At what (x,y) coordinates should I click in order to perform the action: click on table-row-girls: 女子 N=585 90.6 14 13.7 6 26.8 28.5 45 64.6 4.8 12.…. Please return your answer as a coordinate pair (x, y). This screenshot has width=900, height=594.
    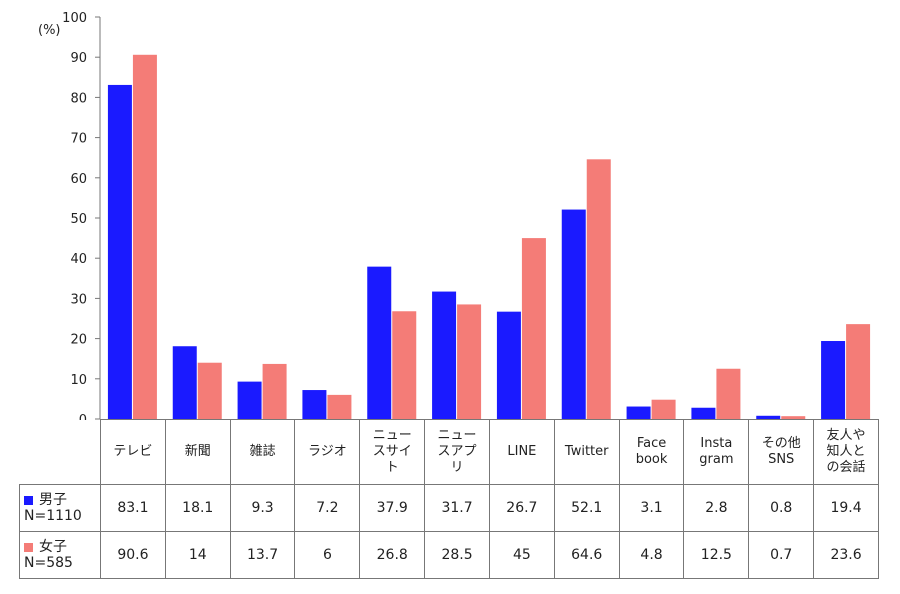
    Looking at the image, I should click on (449, 555).